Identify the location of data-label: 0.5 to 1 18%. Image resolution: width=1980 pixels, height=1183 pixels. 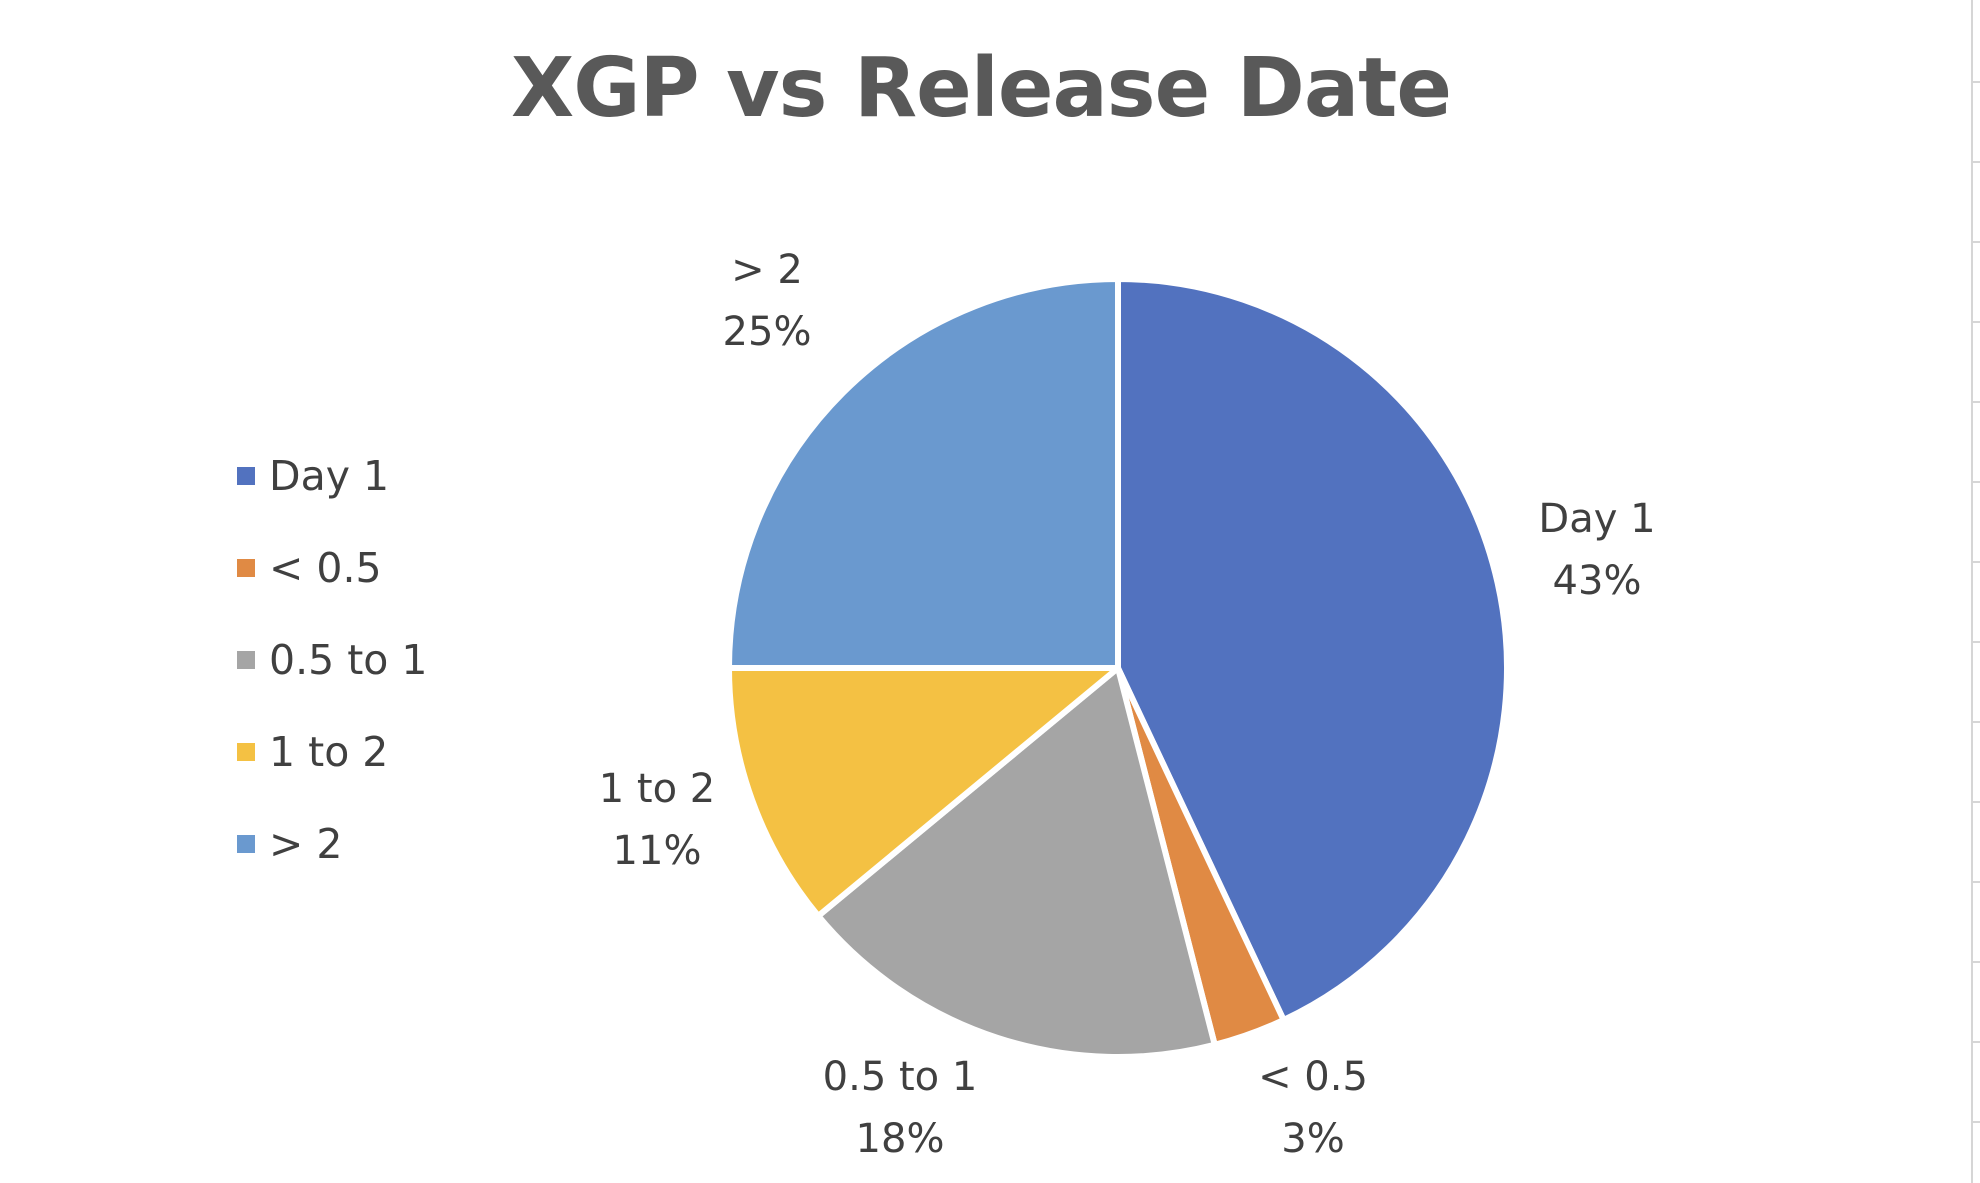
(900, 1108).